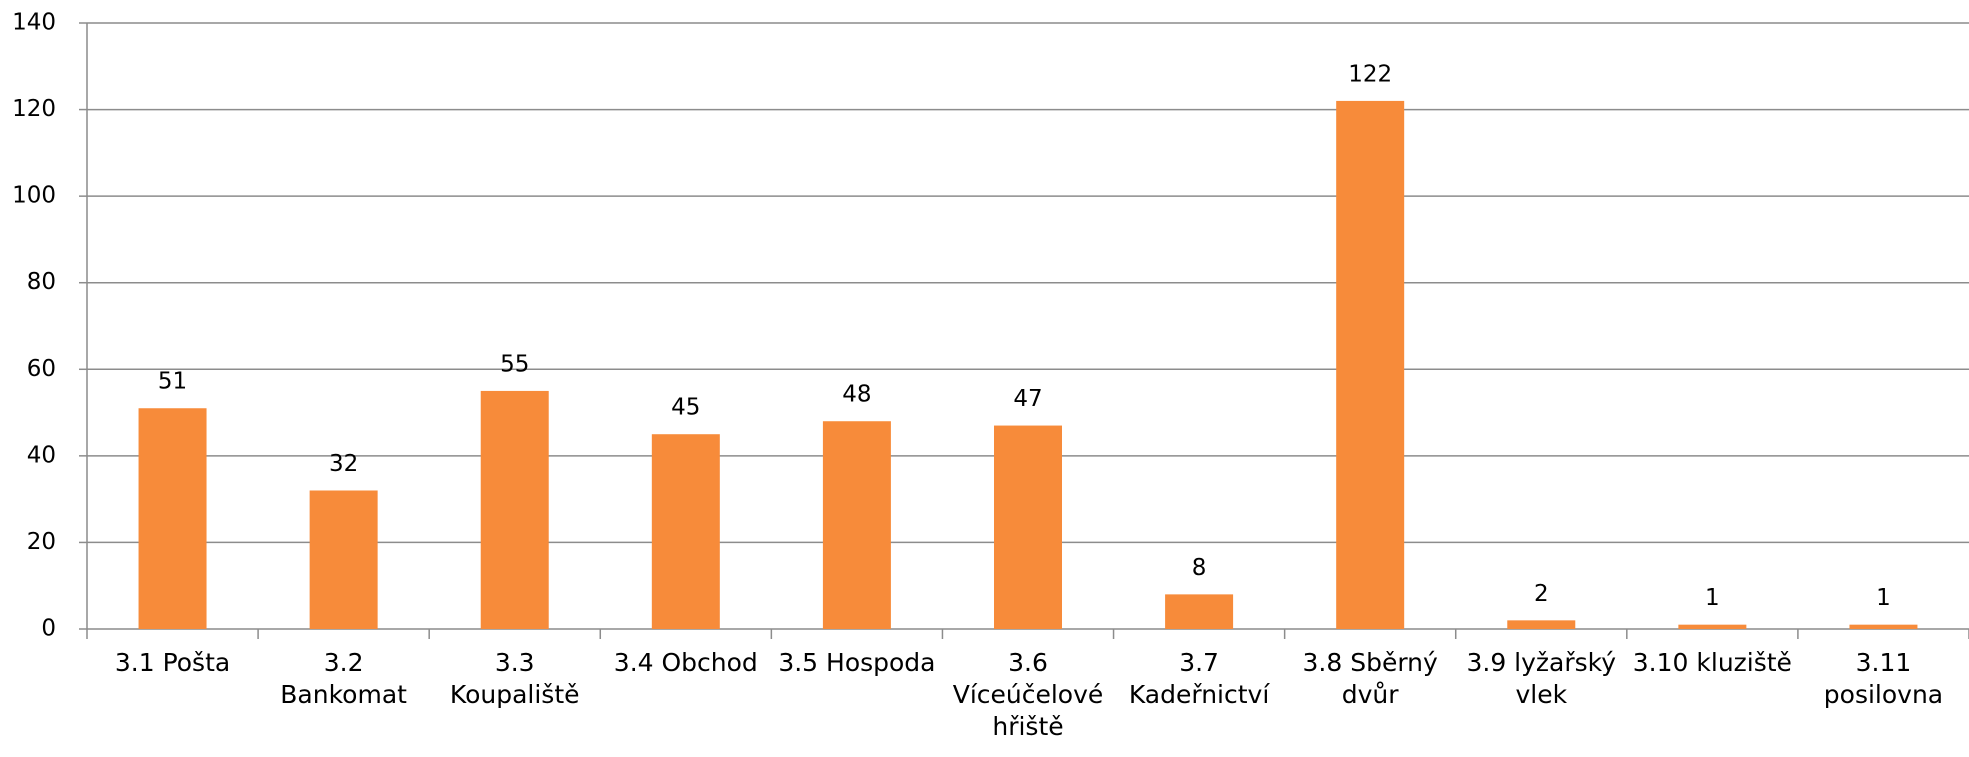  I want to click on y-tick-label: 0, so click(48, 629).